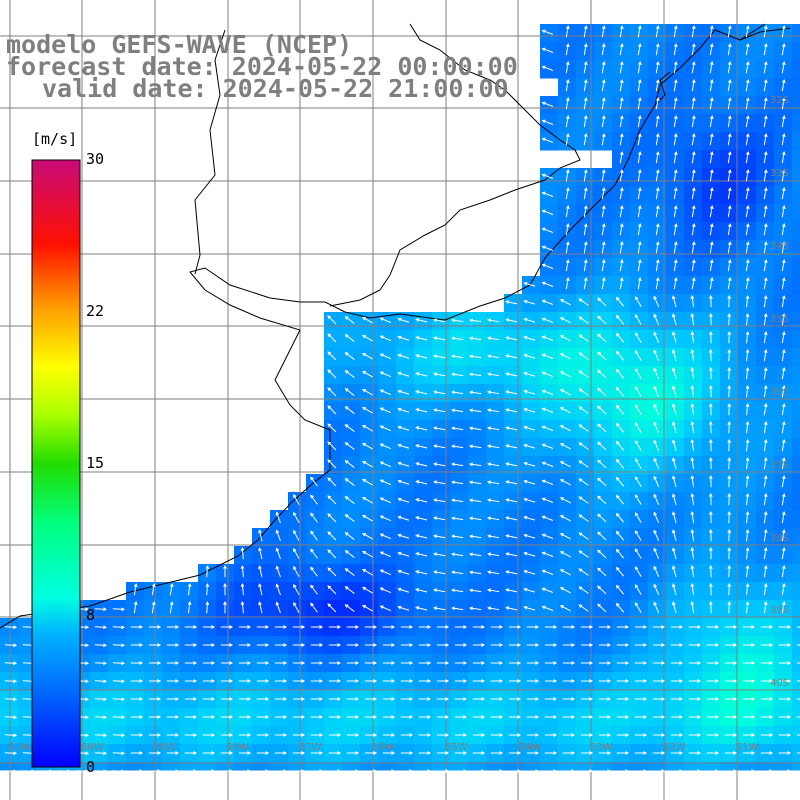 The width and height of the screenshot is (800, 800). What do you see at coordinates (179, 44) in the screenshot?
I see `model-title: modelo GEFS-WAVE (NCEP)` at bounding box center [179, 44].